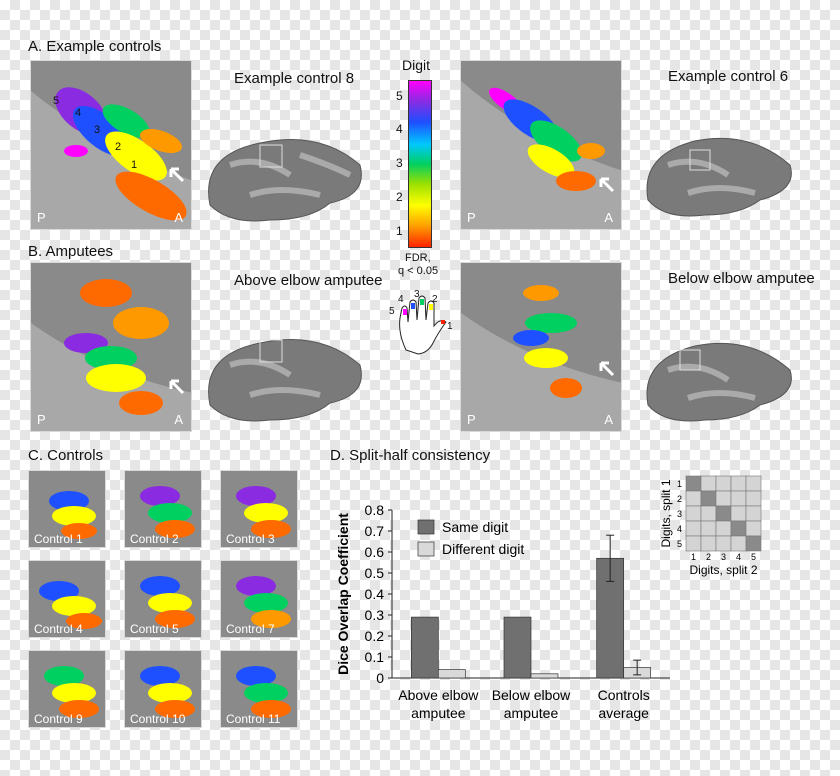  What do you see at coordinates (259, 509) in the screenshot?
I see `control-panel: Control 3` at bounding box center [259, 509].